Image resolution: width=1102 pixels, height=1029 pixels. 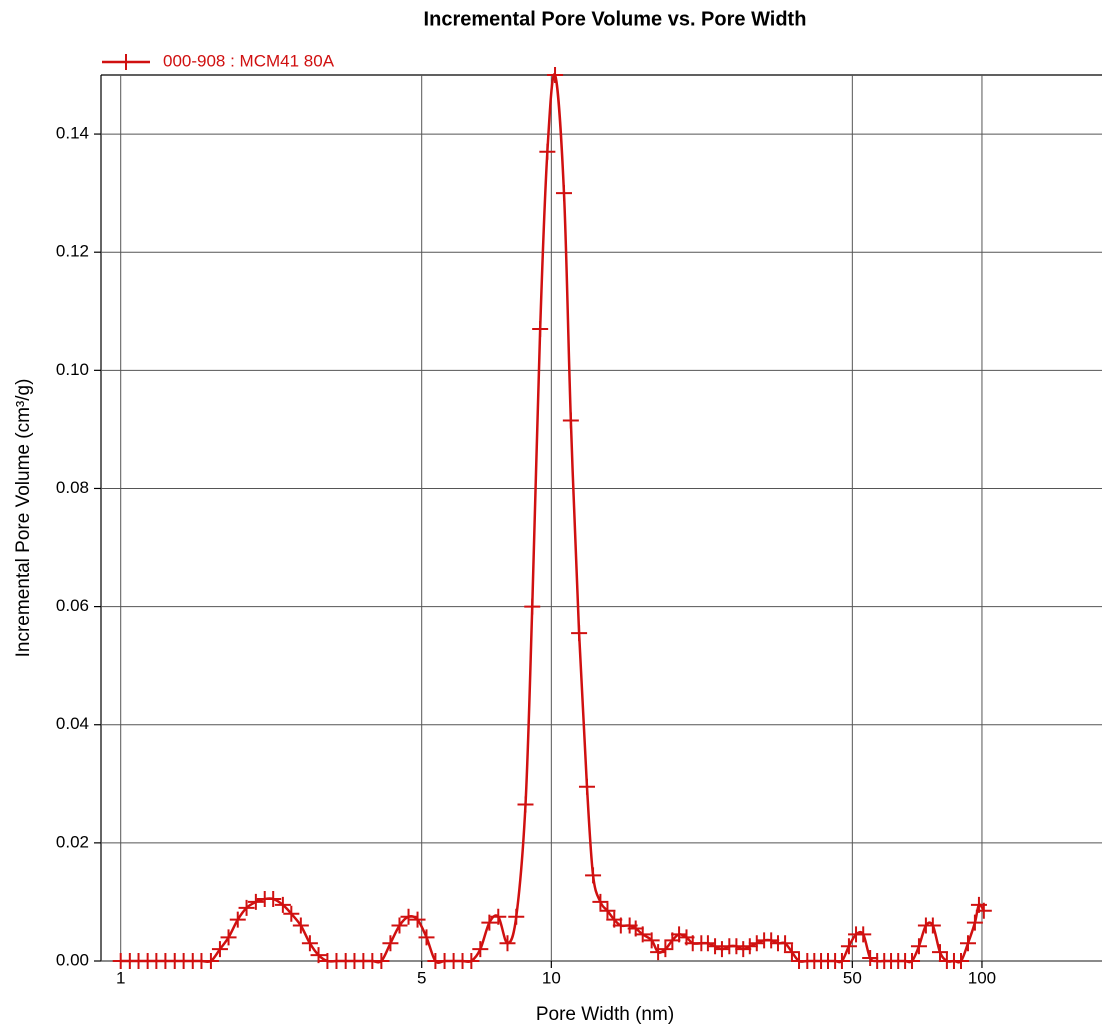 I want to click on y-tick-label: 0.04, so click(x=72, y=723).